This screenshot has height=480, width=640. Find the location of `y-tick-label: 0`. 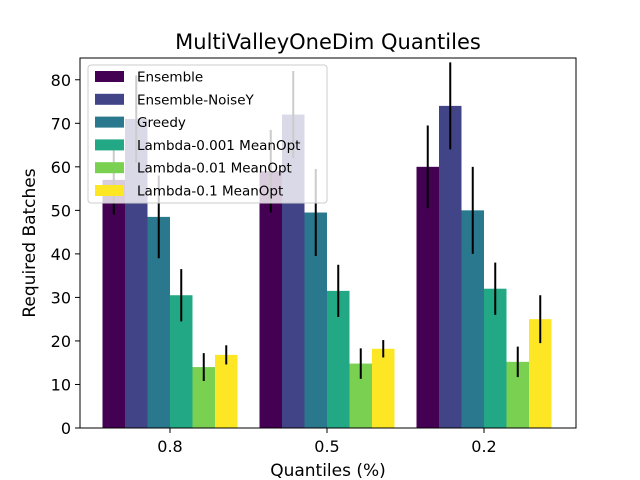

y-tick-label: 0 is located at coordinates (66, 428).